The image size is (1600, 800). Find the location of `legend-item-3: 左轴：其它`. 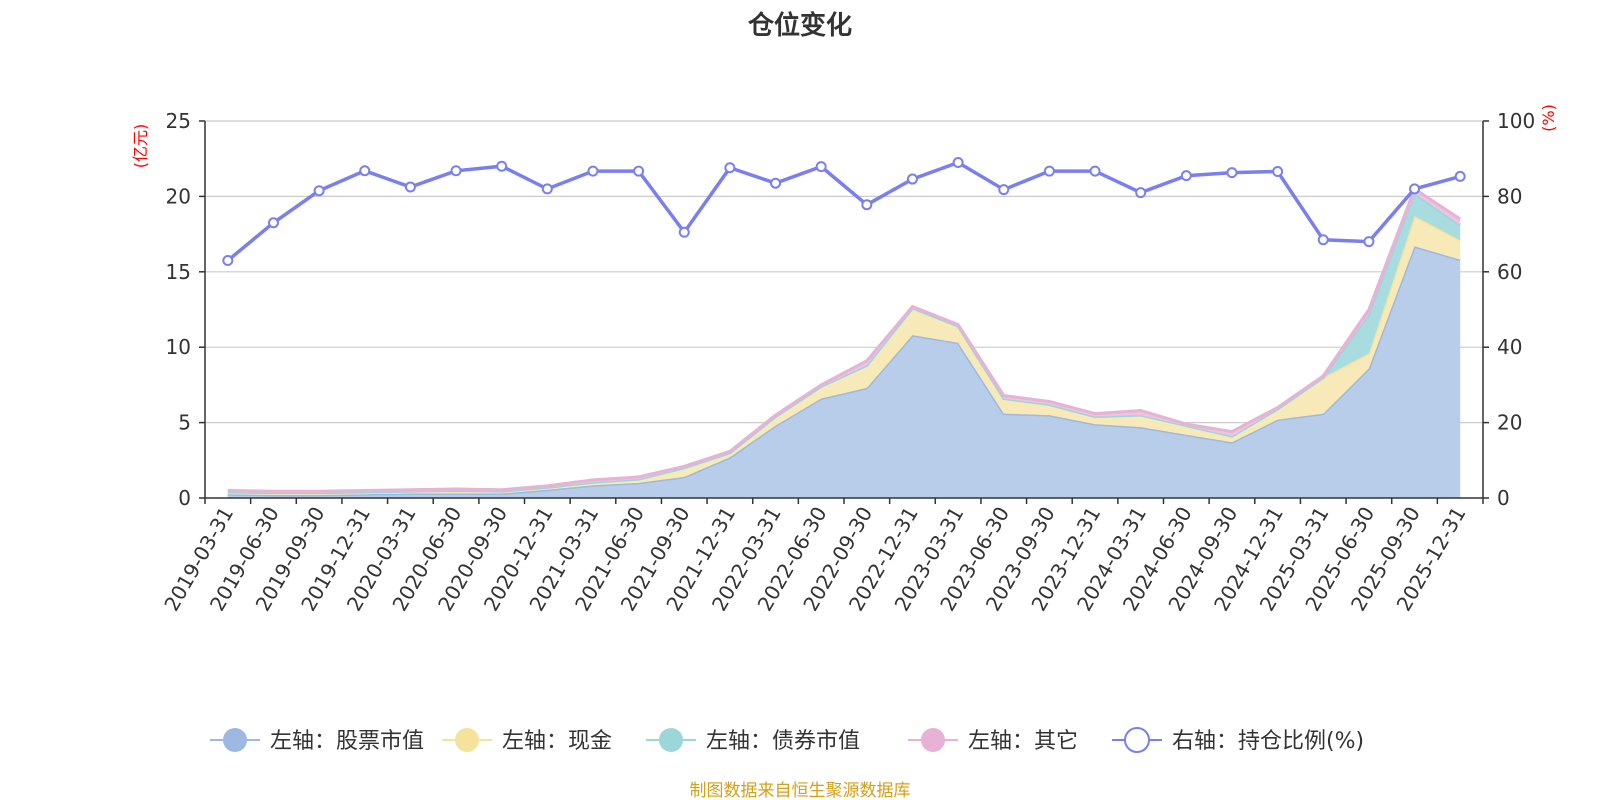

legend-item-3: 左轴：其它 is located at coordinates (993, 741).